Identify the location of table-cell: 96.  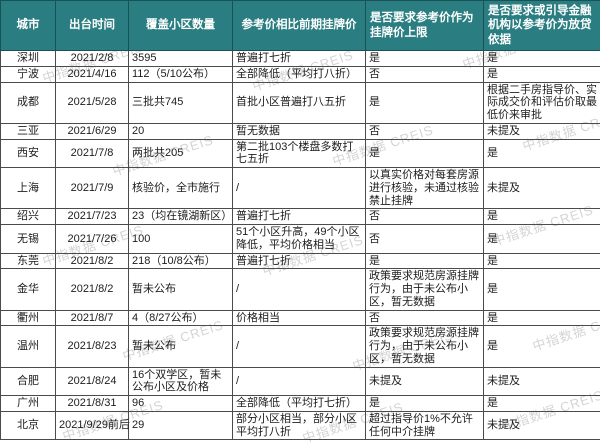
(181, 404).